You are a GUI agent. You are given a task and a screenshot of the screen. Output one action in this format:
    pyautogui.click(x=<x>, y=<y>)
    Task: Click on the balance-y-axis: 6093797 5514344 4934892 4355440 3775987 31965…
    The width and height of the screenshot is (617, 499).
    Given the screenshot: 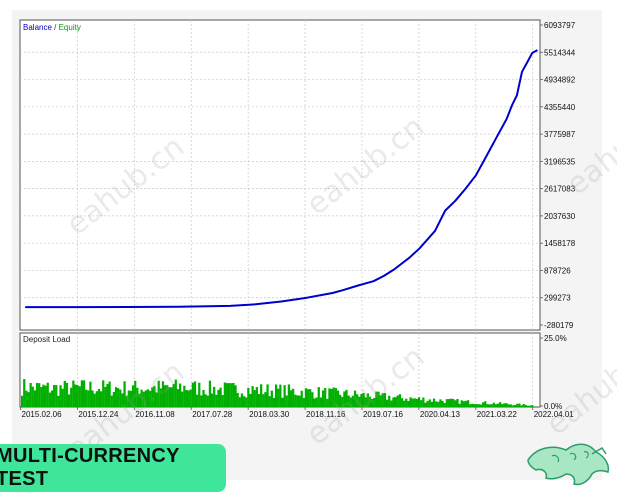 What is the action you would take?
    pyautogui.click(x=558, y=175)
    